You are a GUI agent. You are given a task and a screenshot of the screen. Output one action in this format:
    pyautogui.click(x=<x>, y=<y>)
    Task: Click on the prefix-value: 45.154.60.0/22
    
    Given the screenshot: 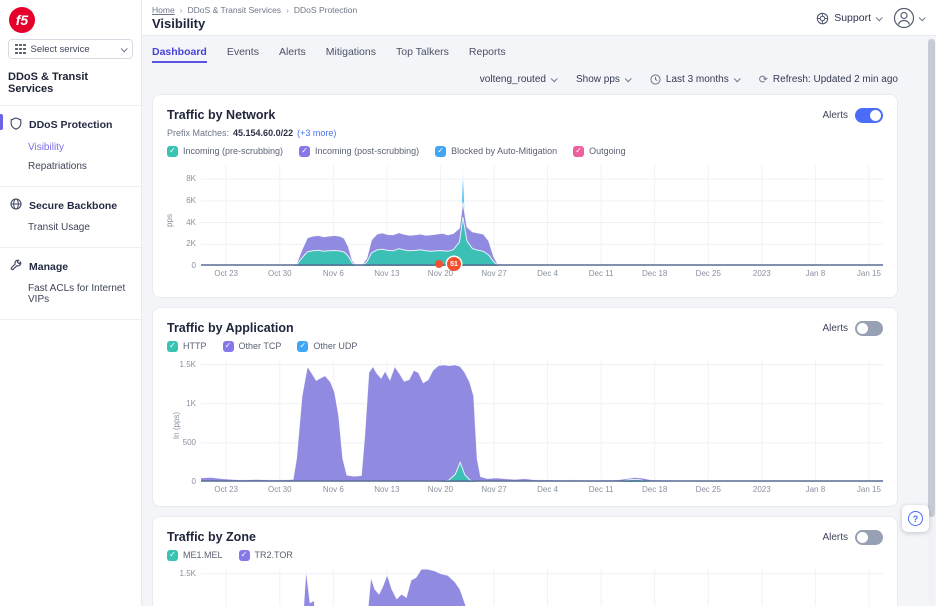 What is the action you would take?
    pyautogui.click(x=263, y=132)
    